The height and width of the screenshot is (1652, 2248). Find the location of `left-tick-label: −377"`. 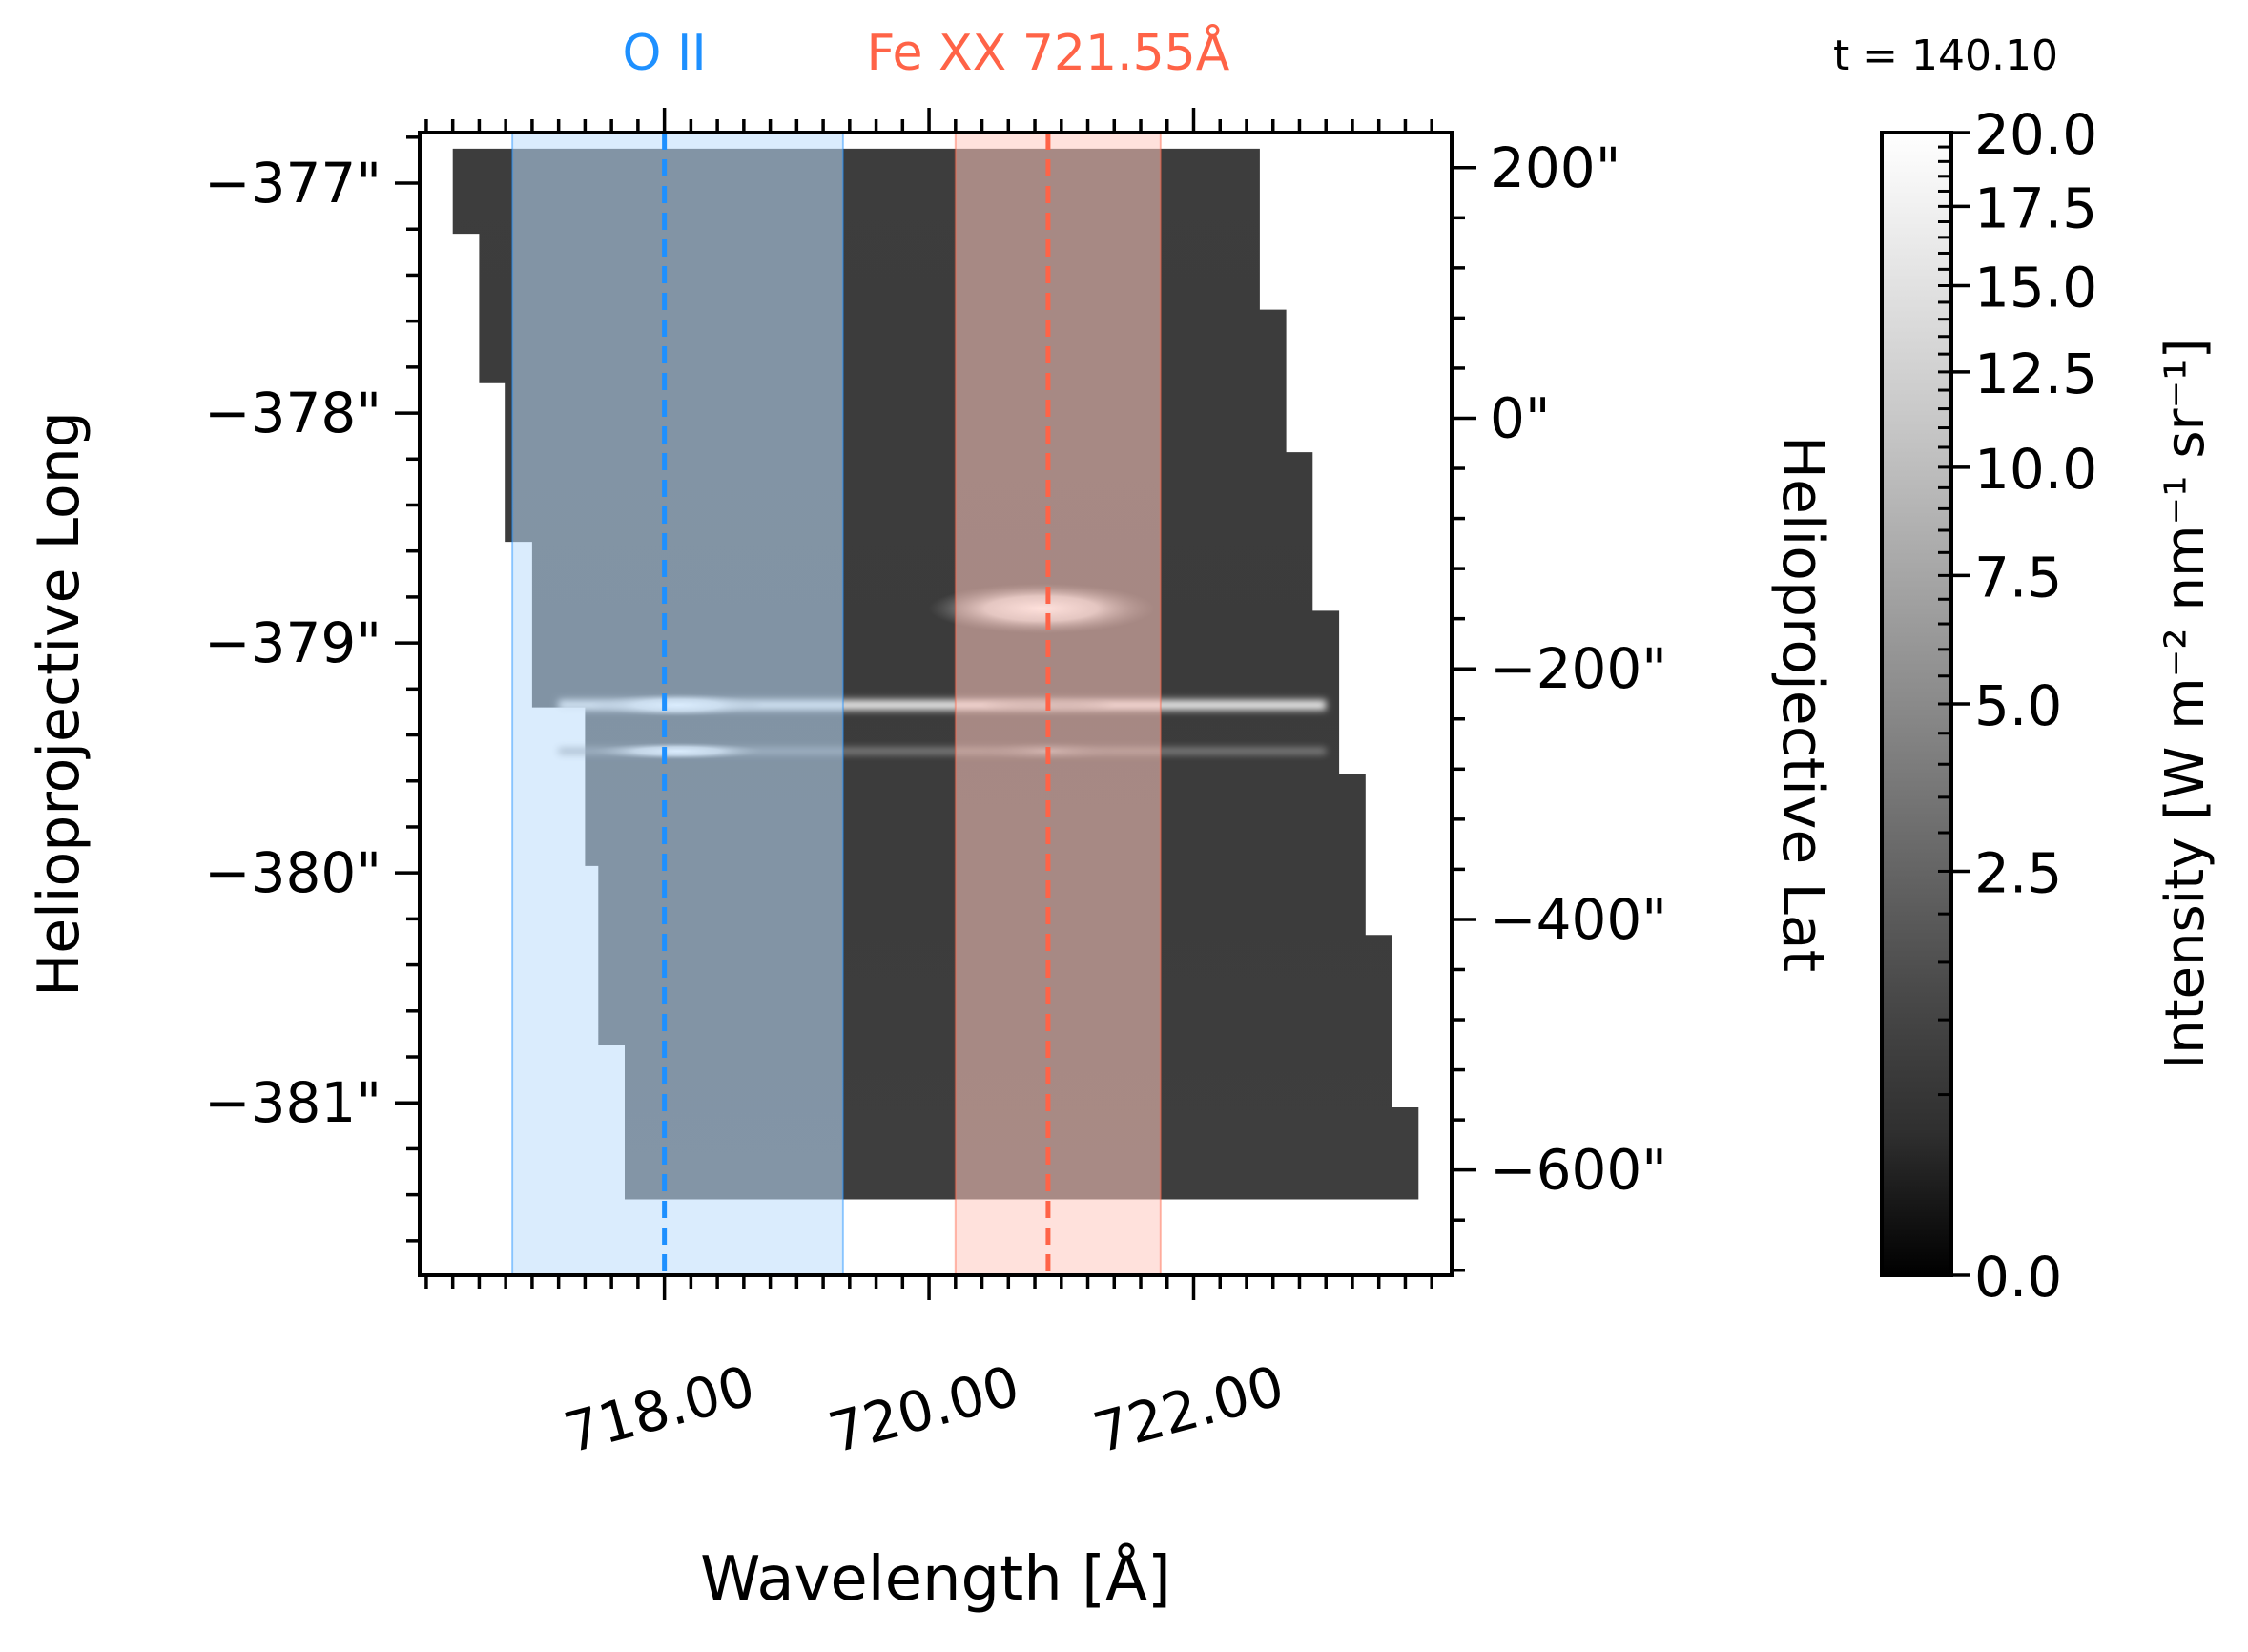

left-tick-label: −377" is located at coordinates (293, 183).